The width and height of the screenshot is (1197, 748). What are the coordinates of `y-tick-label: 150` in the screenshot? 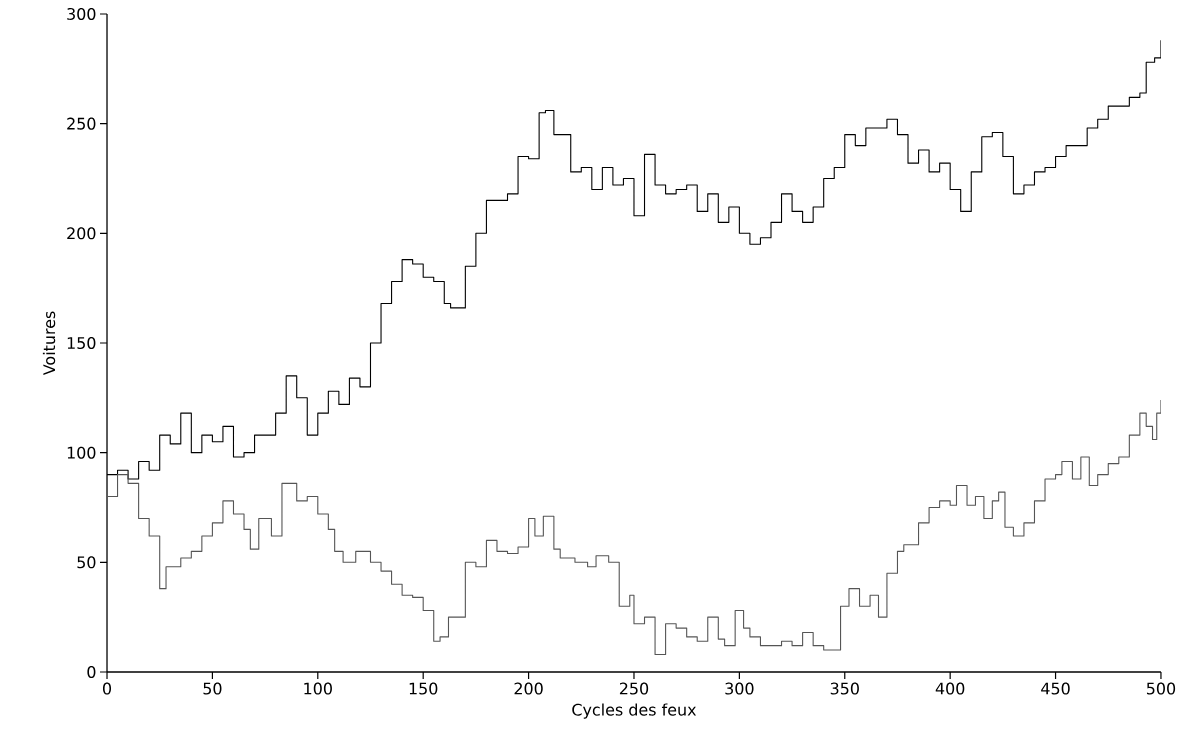 It's located at (81, 343).